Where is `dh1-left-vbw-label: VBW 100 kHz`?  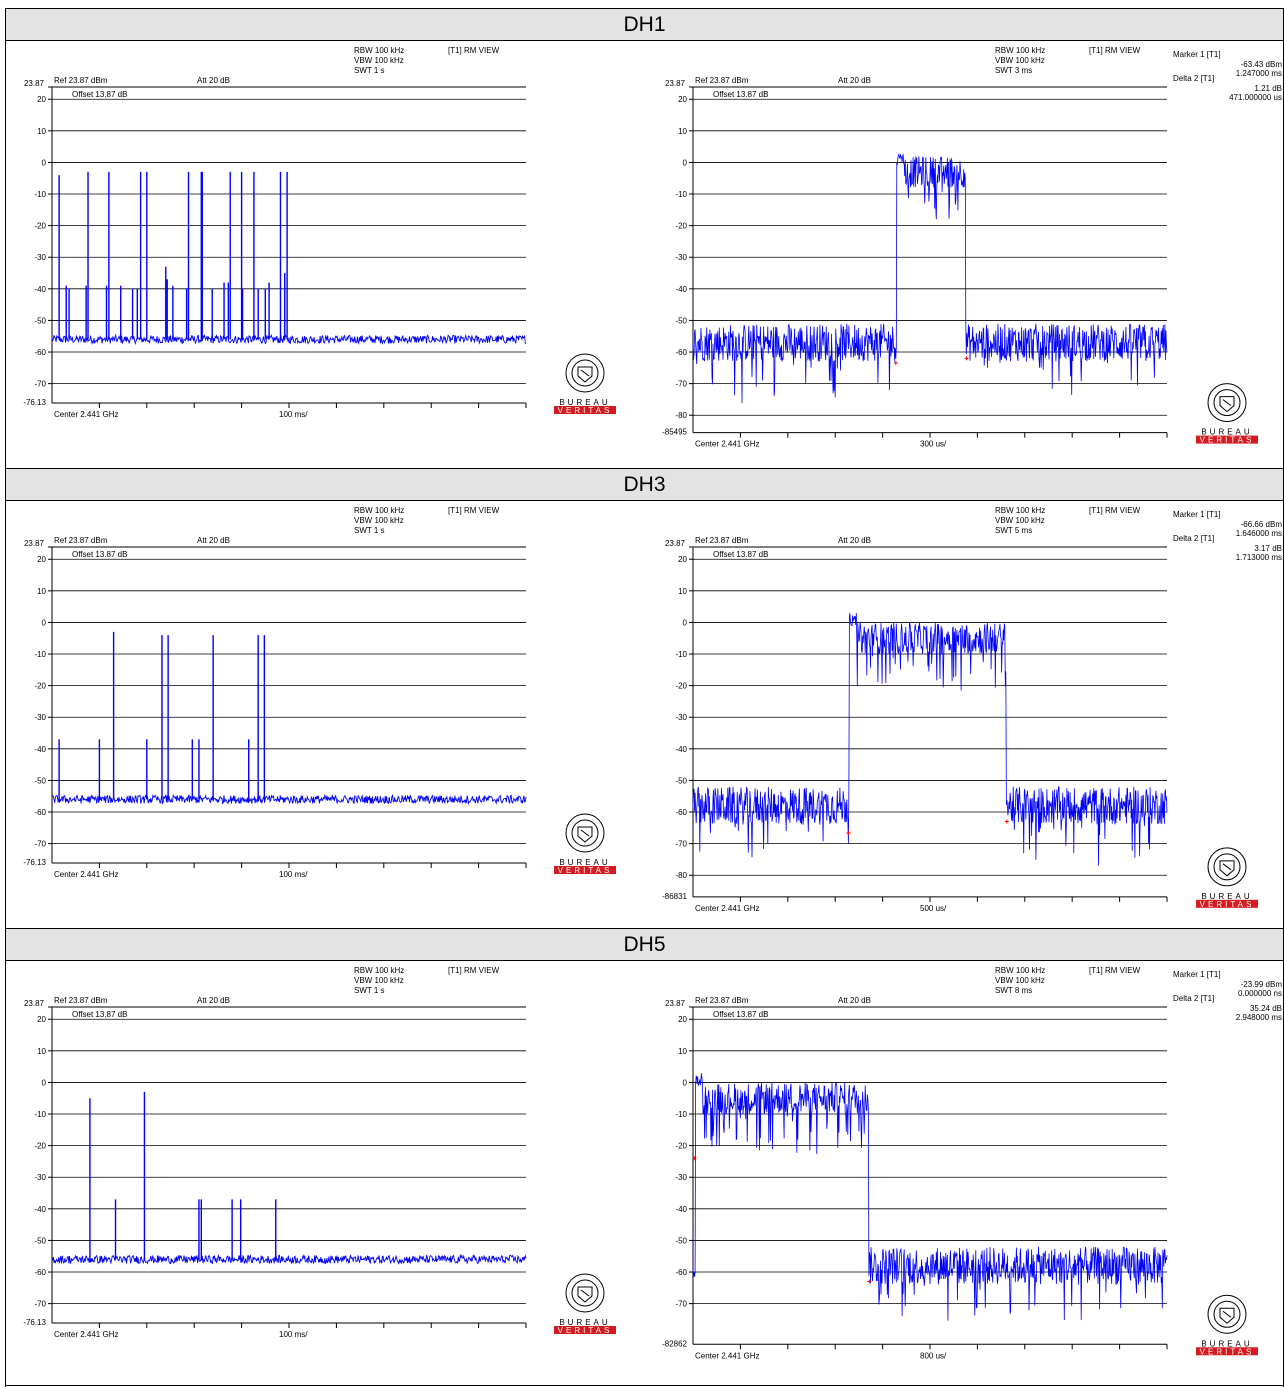
dh1-left-vbw-label: VBW 100 kHz is located at coordinates (379, 60).